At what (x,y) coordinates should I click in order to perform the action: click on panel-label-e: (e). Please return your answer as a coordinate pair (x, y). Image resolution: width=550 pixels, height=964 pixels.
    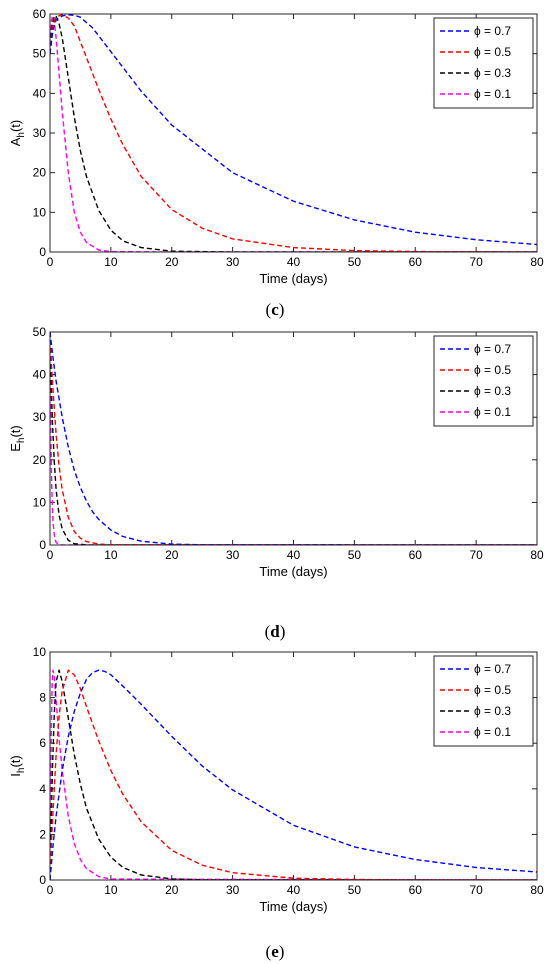
    Looking at the image, I should click on (275, 951).